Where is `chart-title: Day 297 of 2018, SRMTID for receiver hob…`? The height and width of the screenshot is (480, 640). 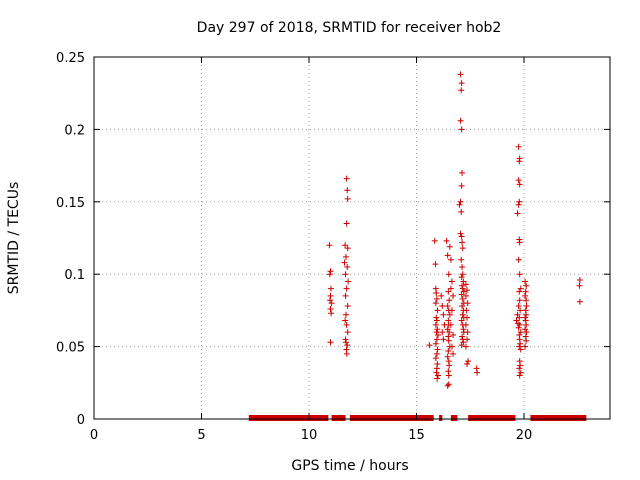 chart-title: Day 297 of 2018, SRMTID for receiver hob… is located at coordinates (349, 28).